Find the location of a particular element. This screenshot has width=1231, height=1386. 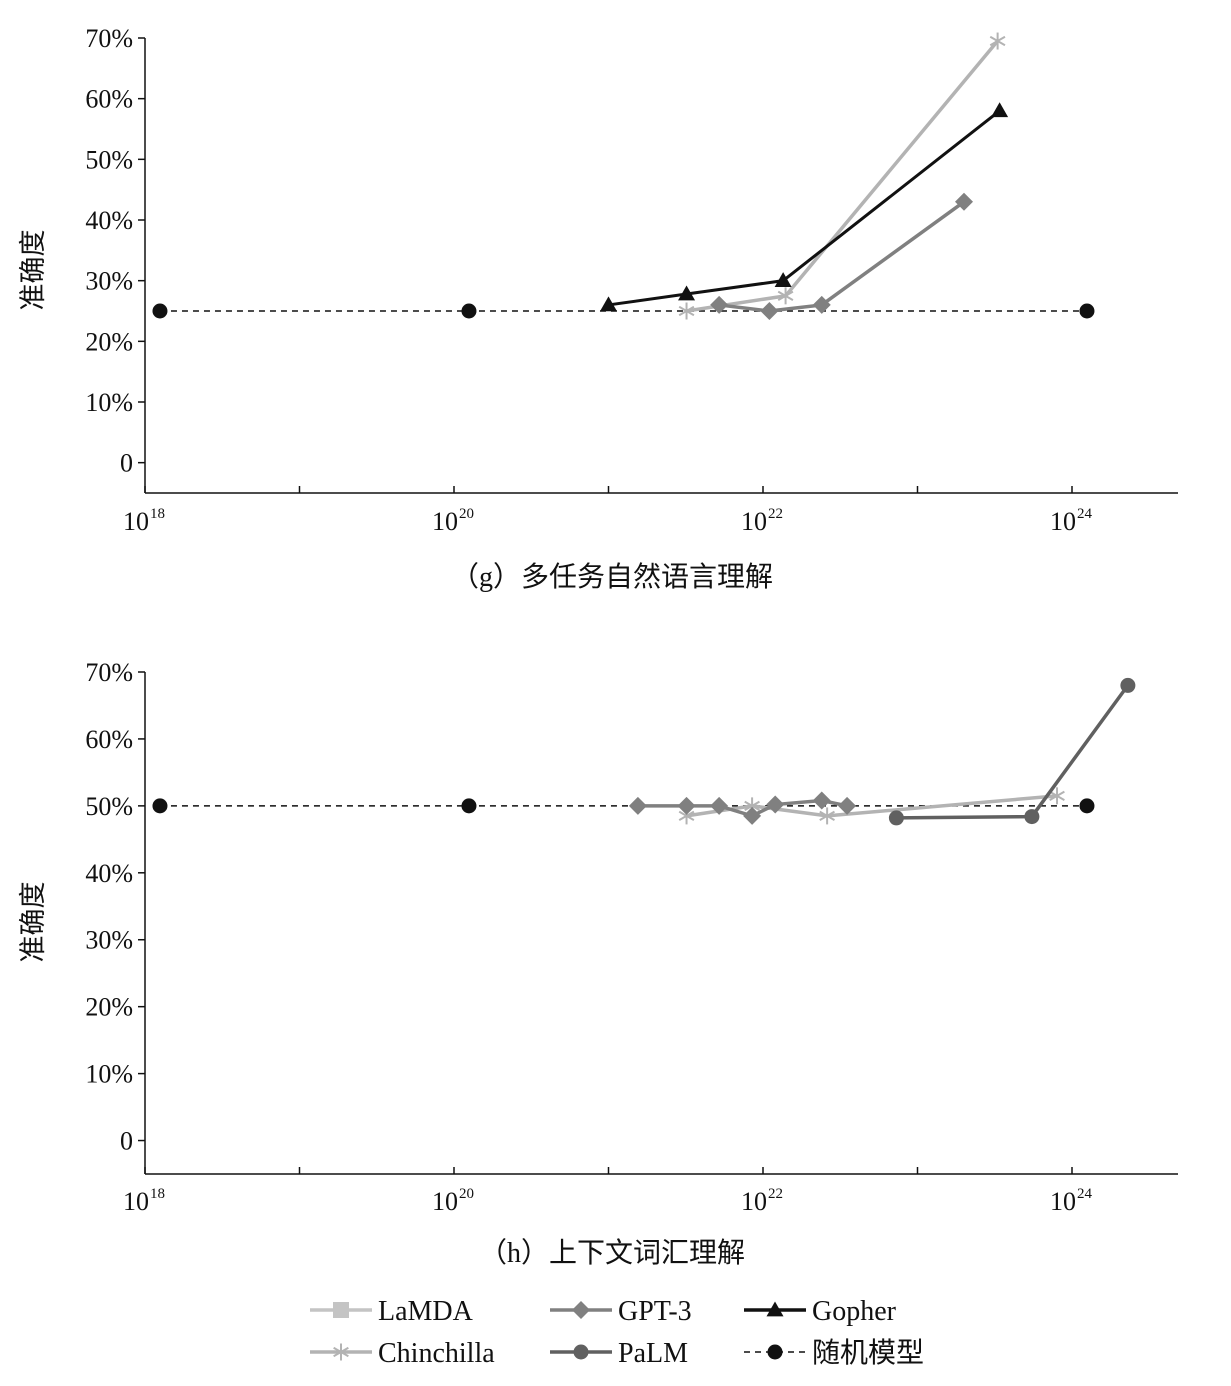

legend-item: GPT-3 is located at coordinates (621, 1311).